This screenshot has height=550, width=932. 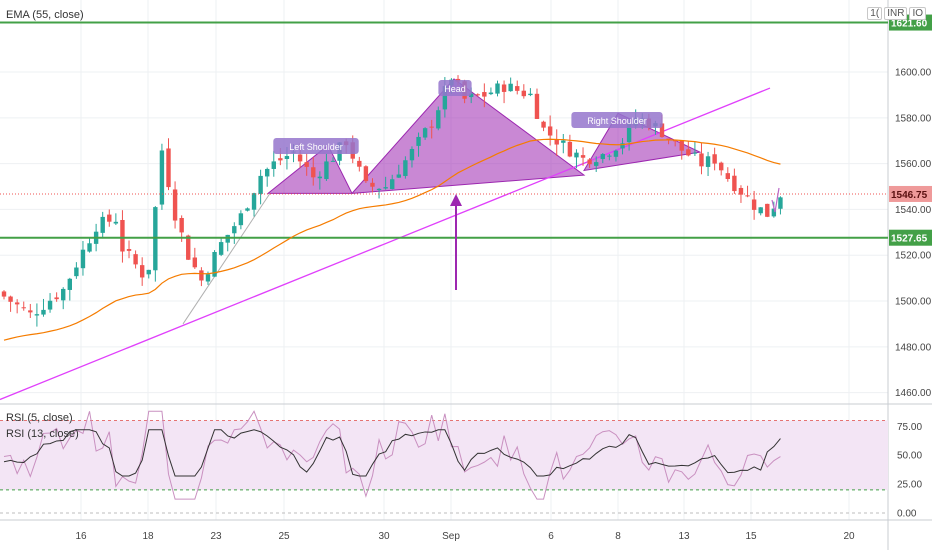 I want to click on end-marker, so click(x=775, y=200).